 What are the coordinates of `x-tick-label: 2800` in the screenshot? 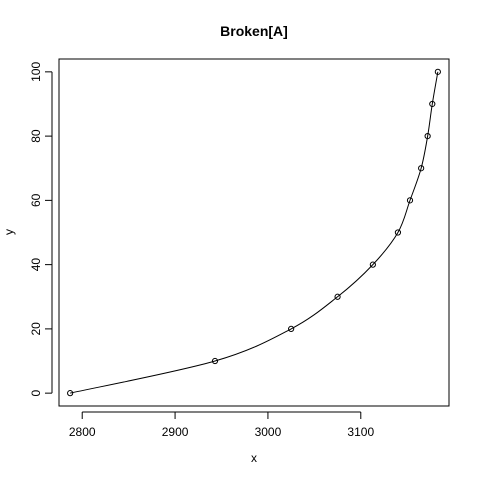 It's located at (82, 432).